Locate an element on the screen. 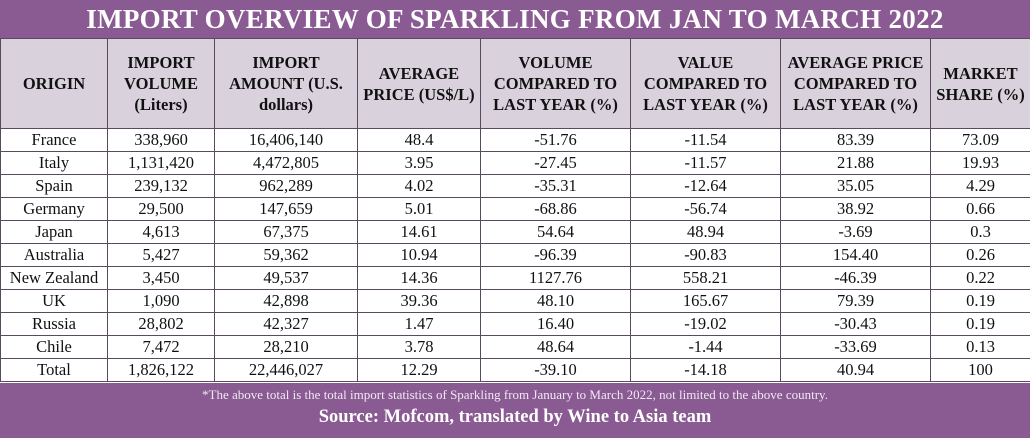 The image size is (1030, 438). origin-cell: New Zealand is located at coordinates (54, 278).